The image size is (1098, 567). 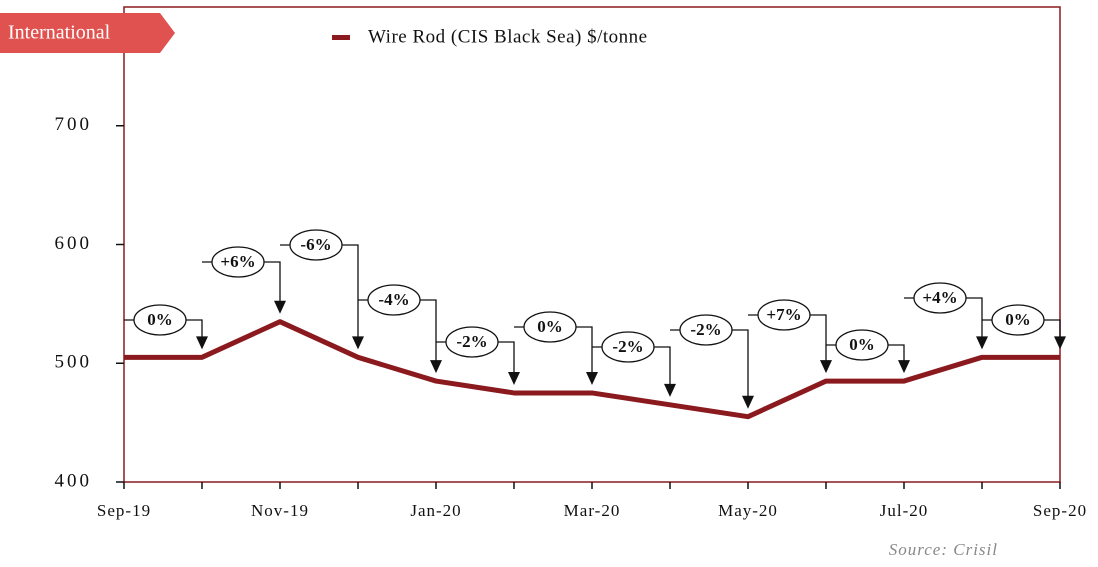 What do you see at coordinates (435, 510) in the screenshot?
I see `x-tick-label: Jan-20` at bounding box center [435, 510].